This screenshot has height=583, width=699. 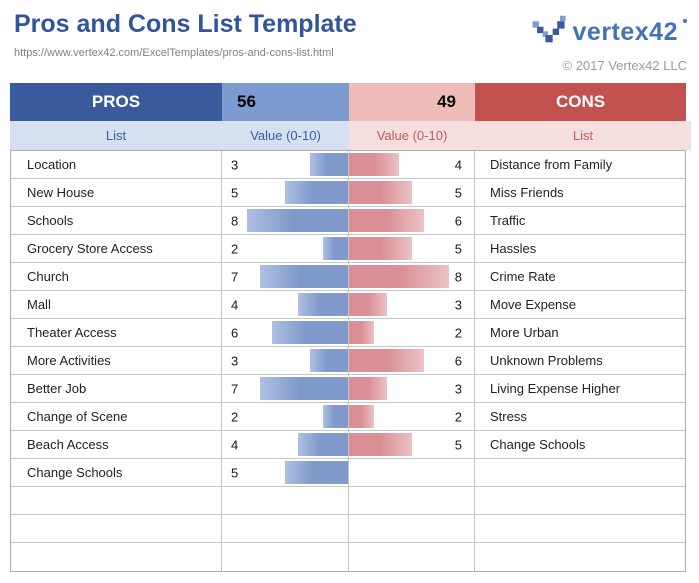 I want to click on pros-item-cell: Better Job, so click(x=116, y=388).